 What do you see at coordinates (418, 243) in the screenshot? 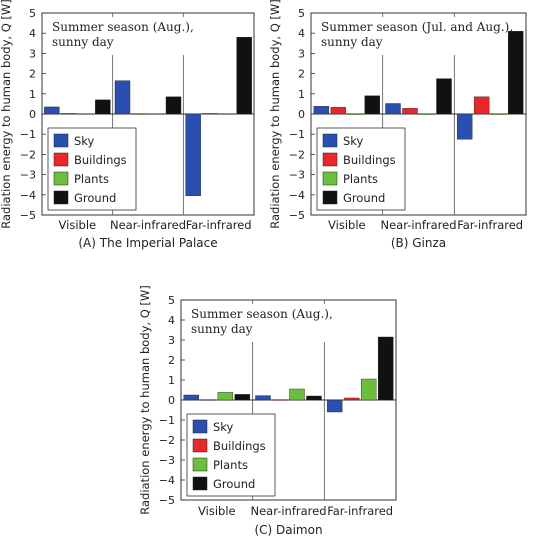
I see `panel-caption: (B) Ginza` at bounding box center [418, 243].